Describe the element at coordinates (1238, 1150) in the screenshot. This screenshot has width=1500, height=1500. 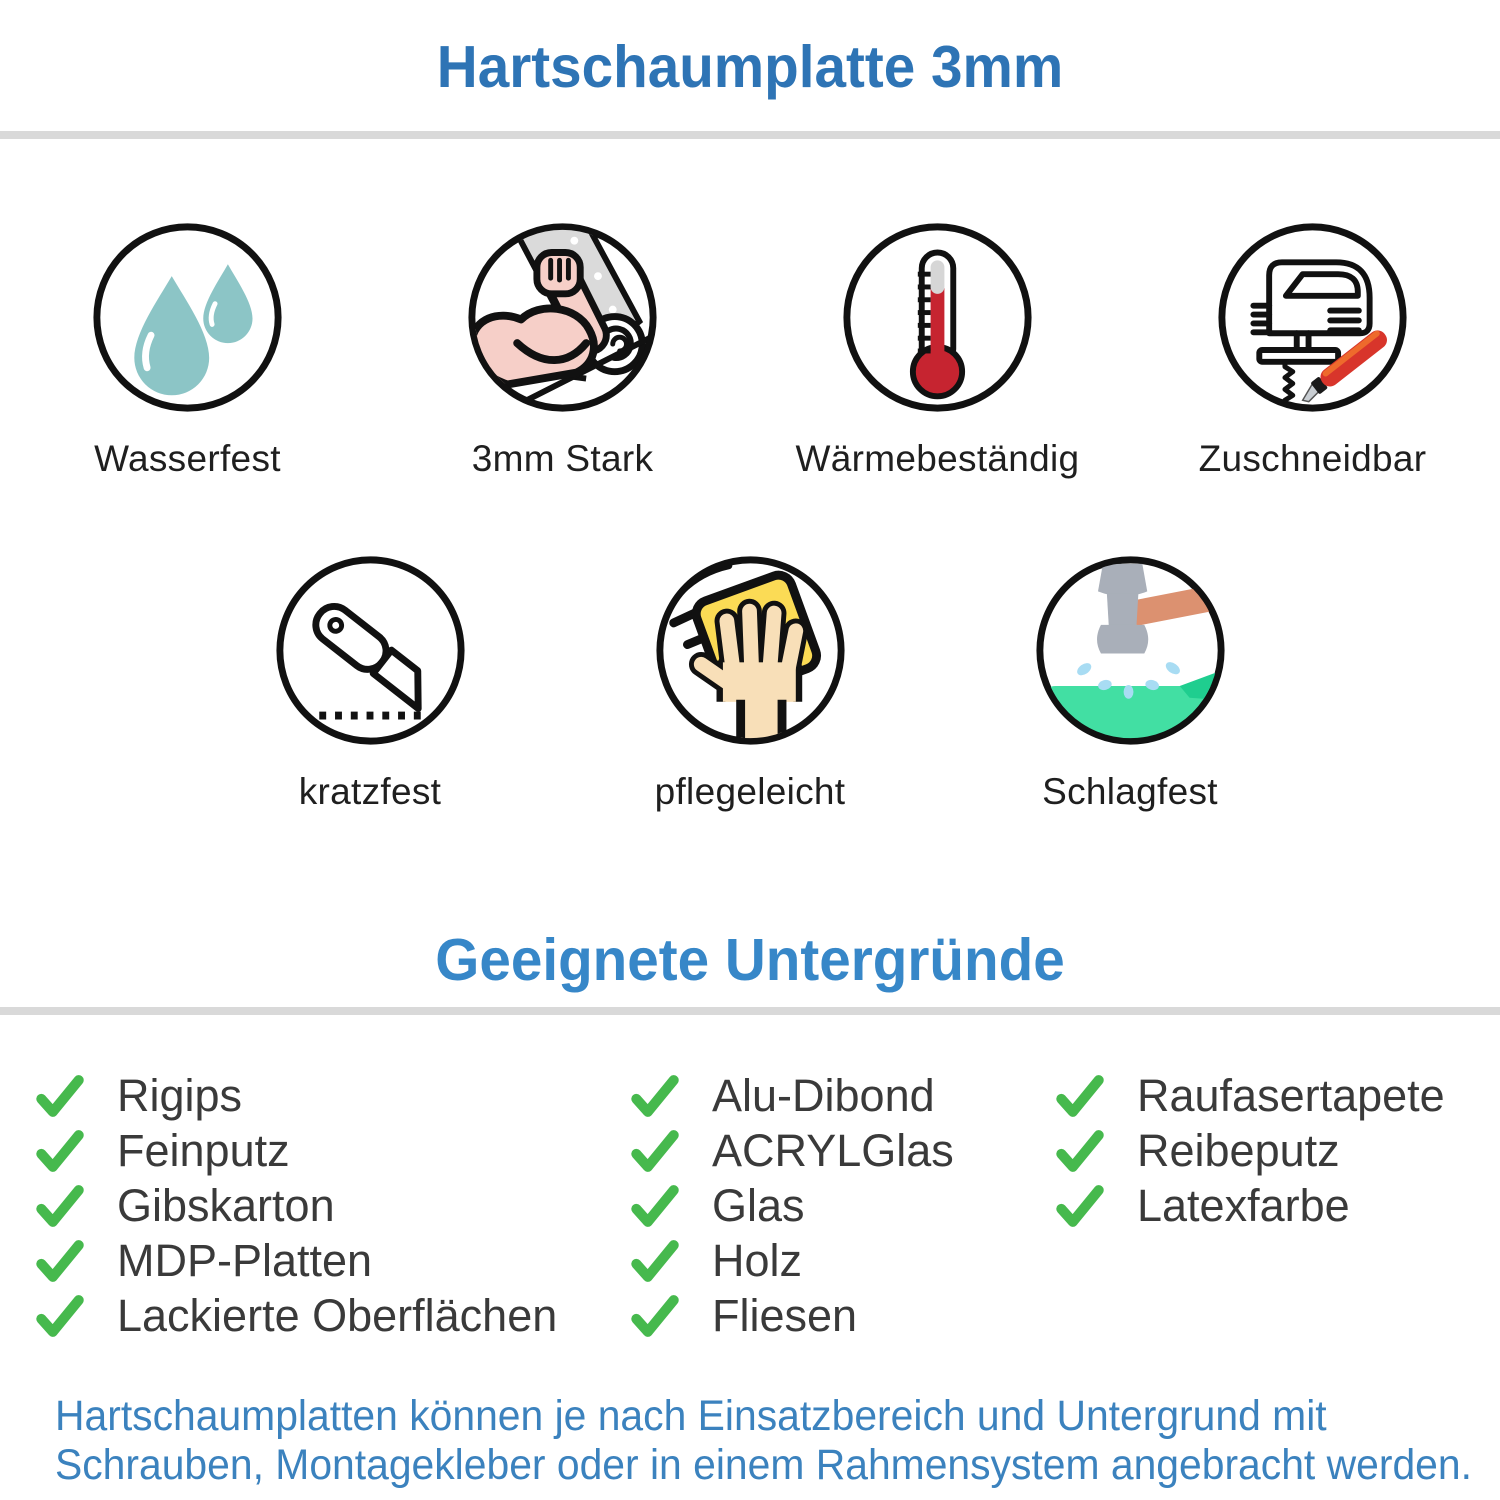
I see `surface-label: Reibeputz` at that location.